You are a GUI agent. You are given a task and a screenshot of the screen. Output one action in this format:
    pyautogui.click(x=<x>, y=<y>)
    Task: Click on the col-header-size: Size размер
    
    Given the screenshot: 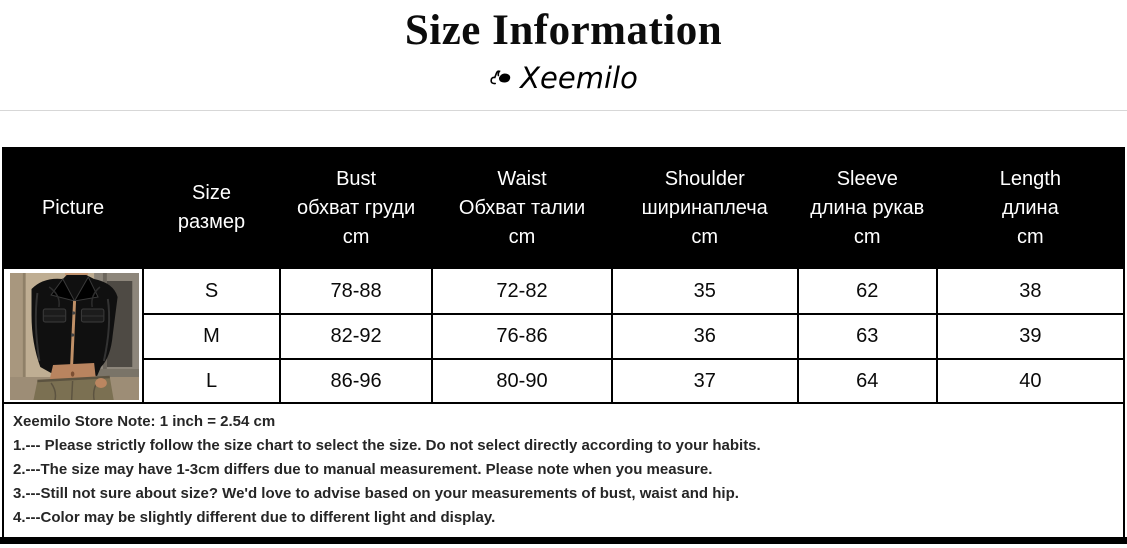 What is the action you would take?
    pyautogui.click(x=211, y=208)
    